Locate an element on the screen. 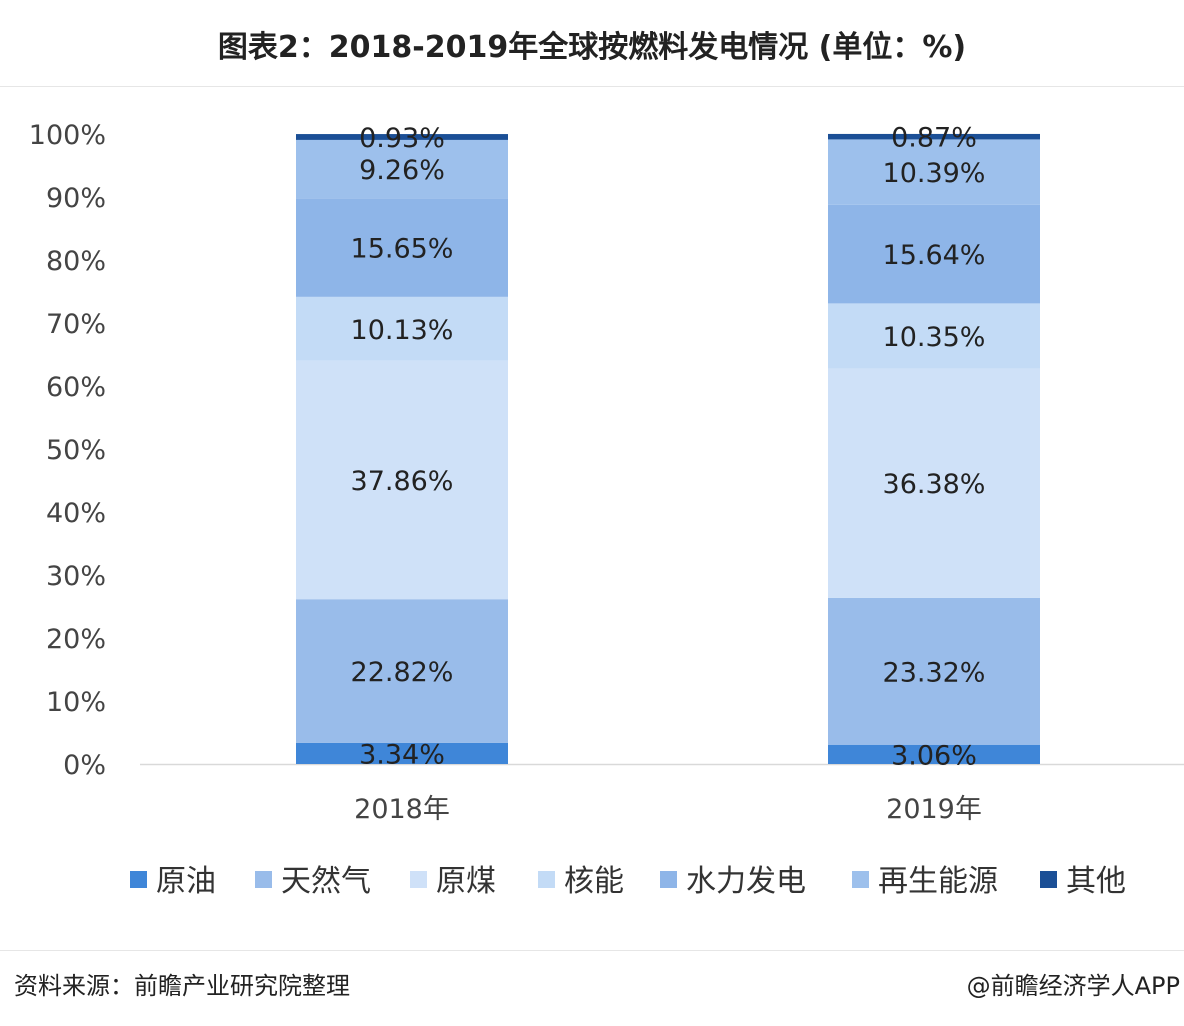 The height and width of the screenshot is (1026, 1184). legend-label: 原煤 is located at coordinates (466, 881).